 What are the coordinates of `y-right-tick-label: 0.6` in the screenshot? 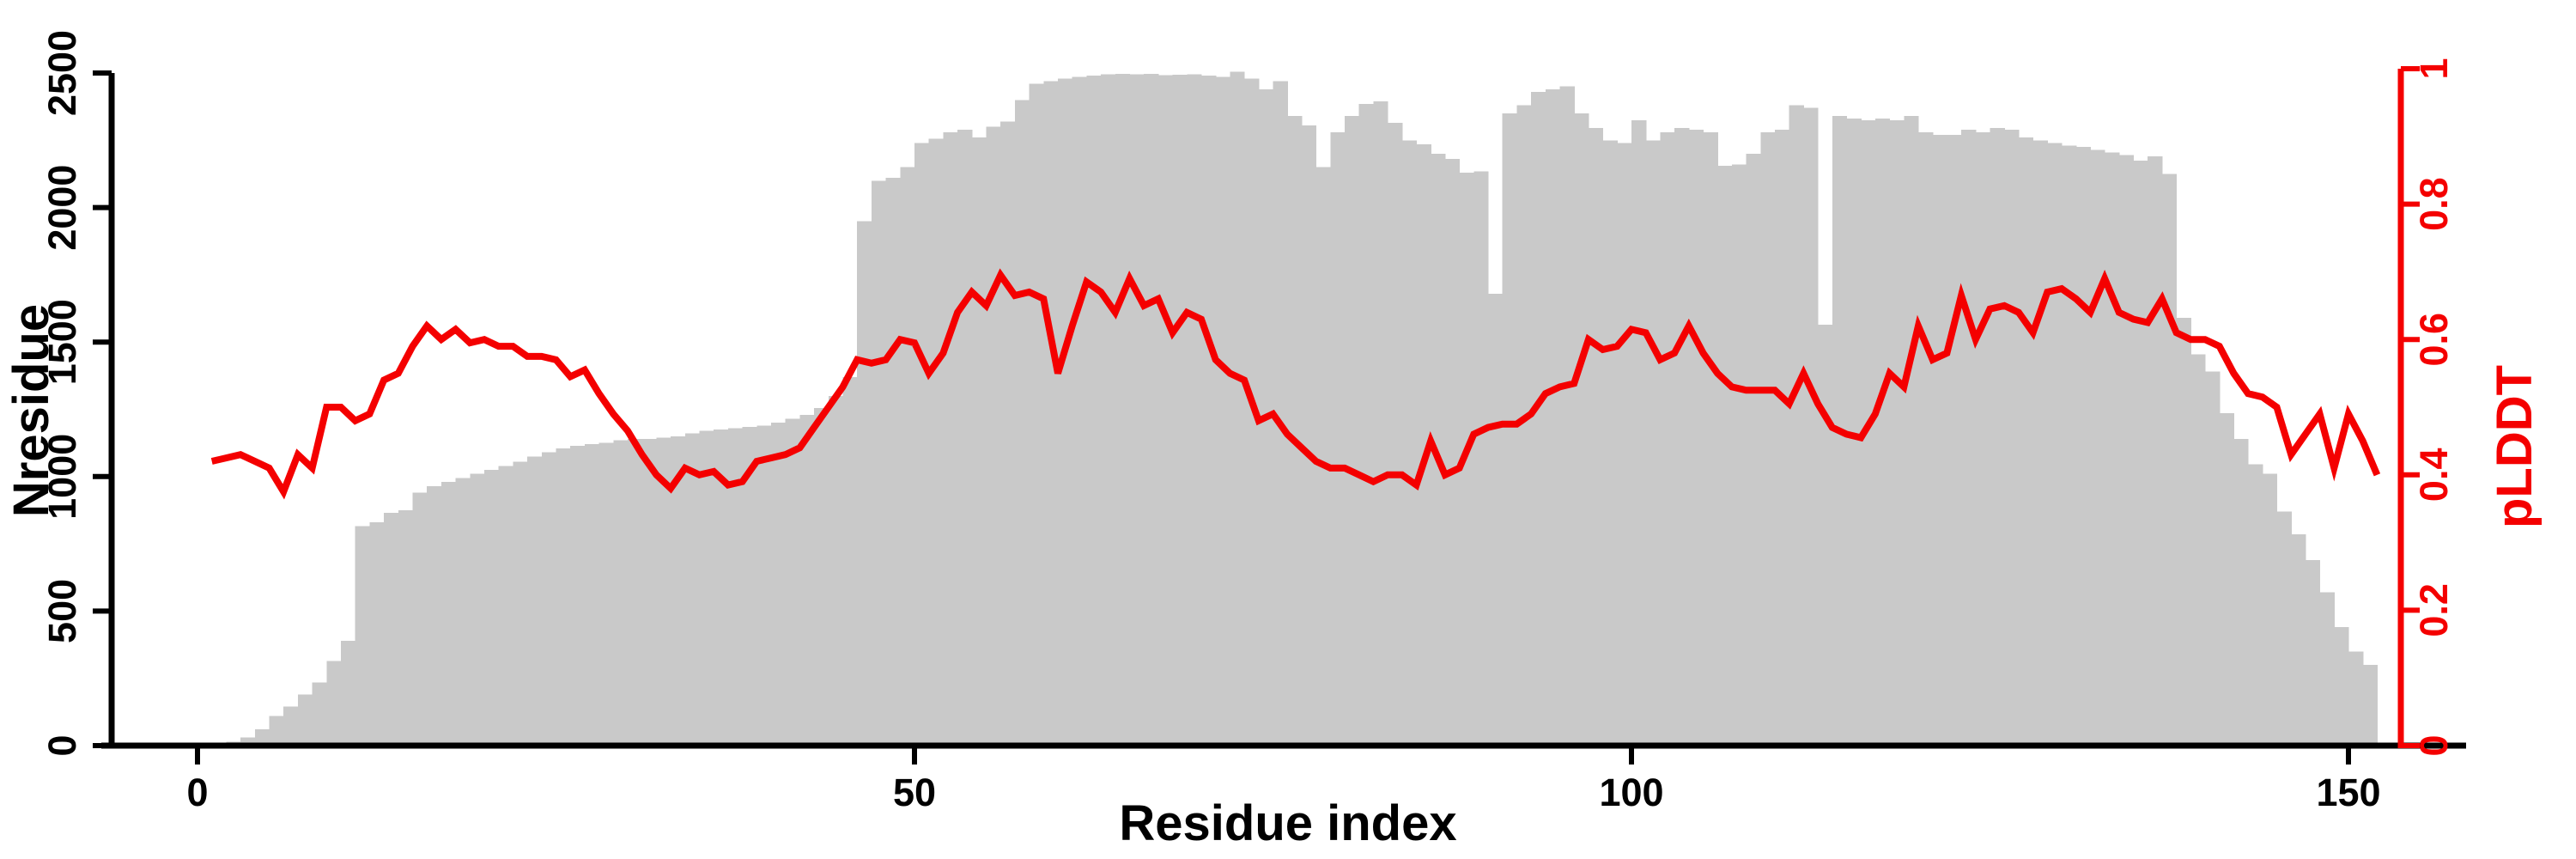 It's located at (2434, 340).